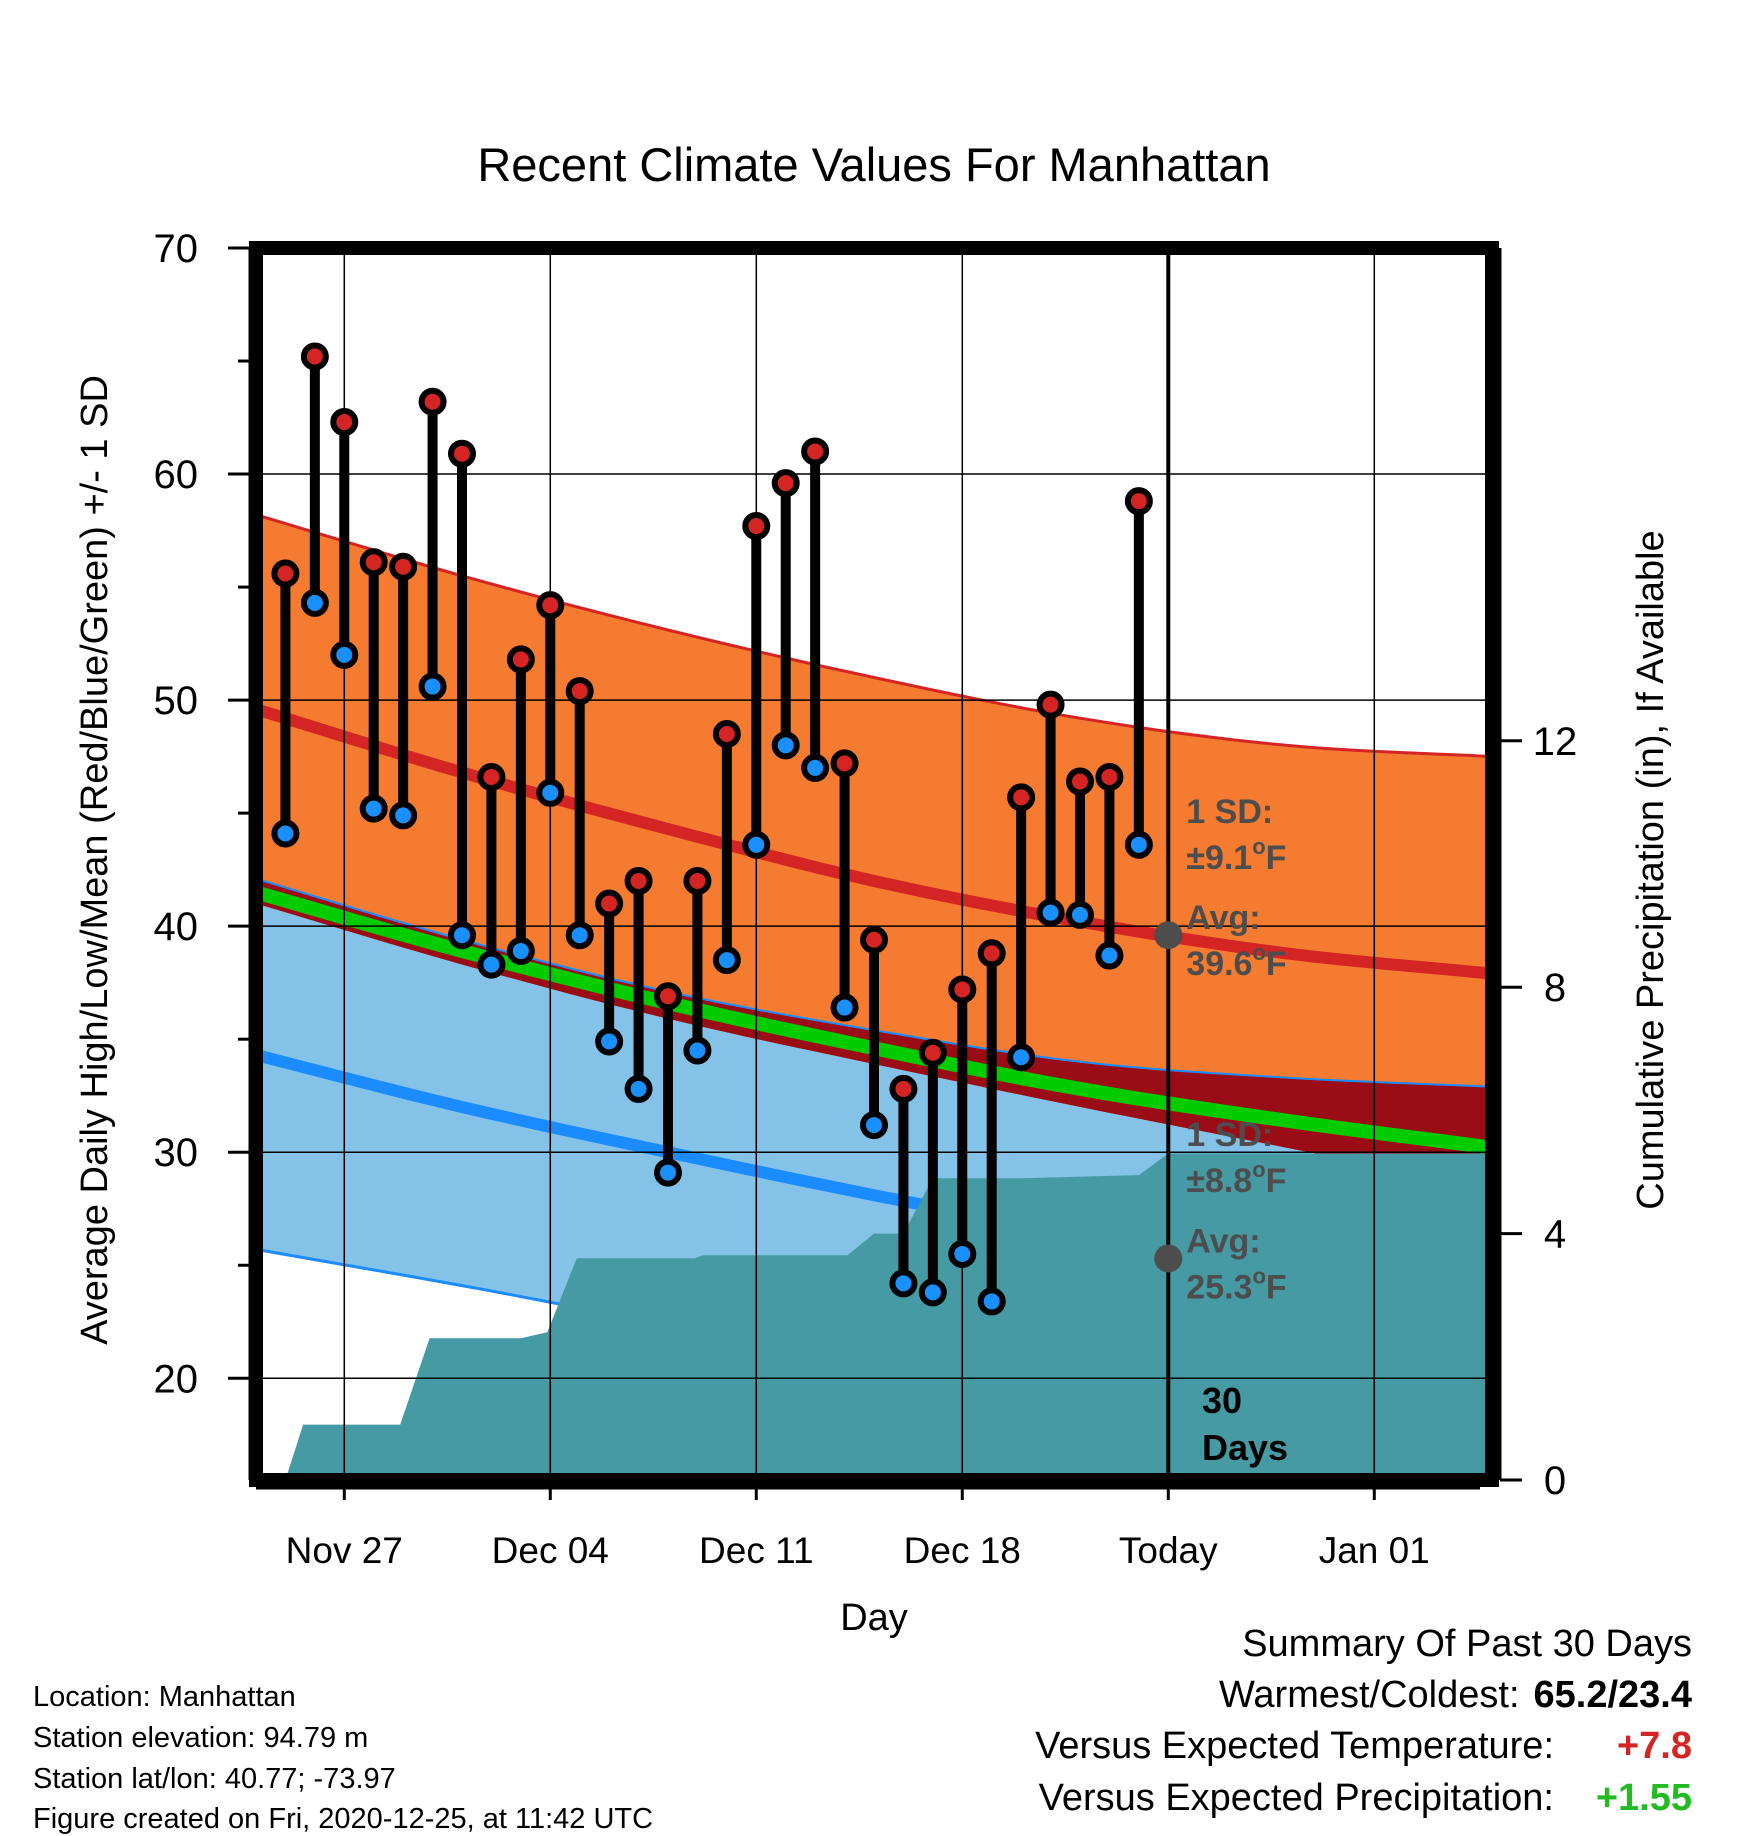 This screenshot has height=1836, width=1748. I want to click on station-latlon: Station lat/lon: 40.77; -73.97, so click(214, 1779).